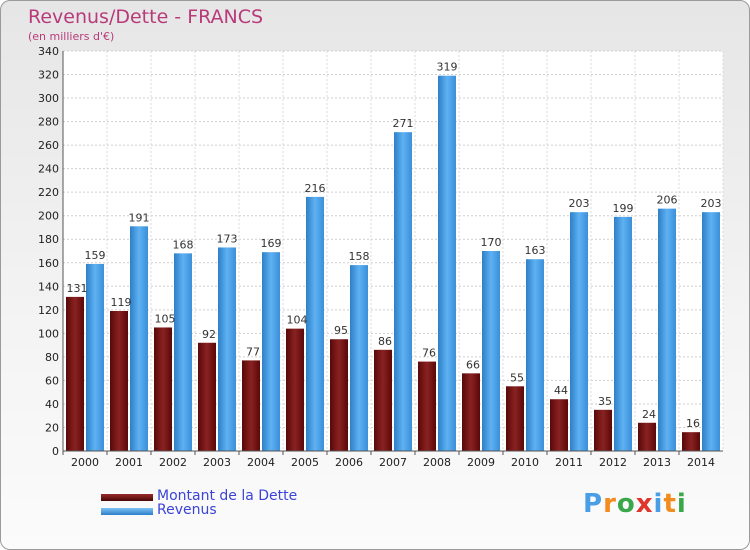 The width and height of the screenshot is (750, 550). What do you see at coordinates (261, 462) in the screenshot?
I see `x-tick-label: 2004` at bounding box center [261, 462].